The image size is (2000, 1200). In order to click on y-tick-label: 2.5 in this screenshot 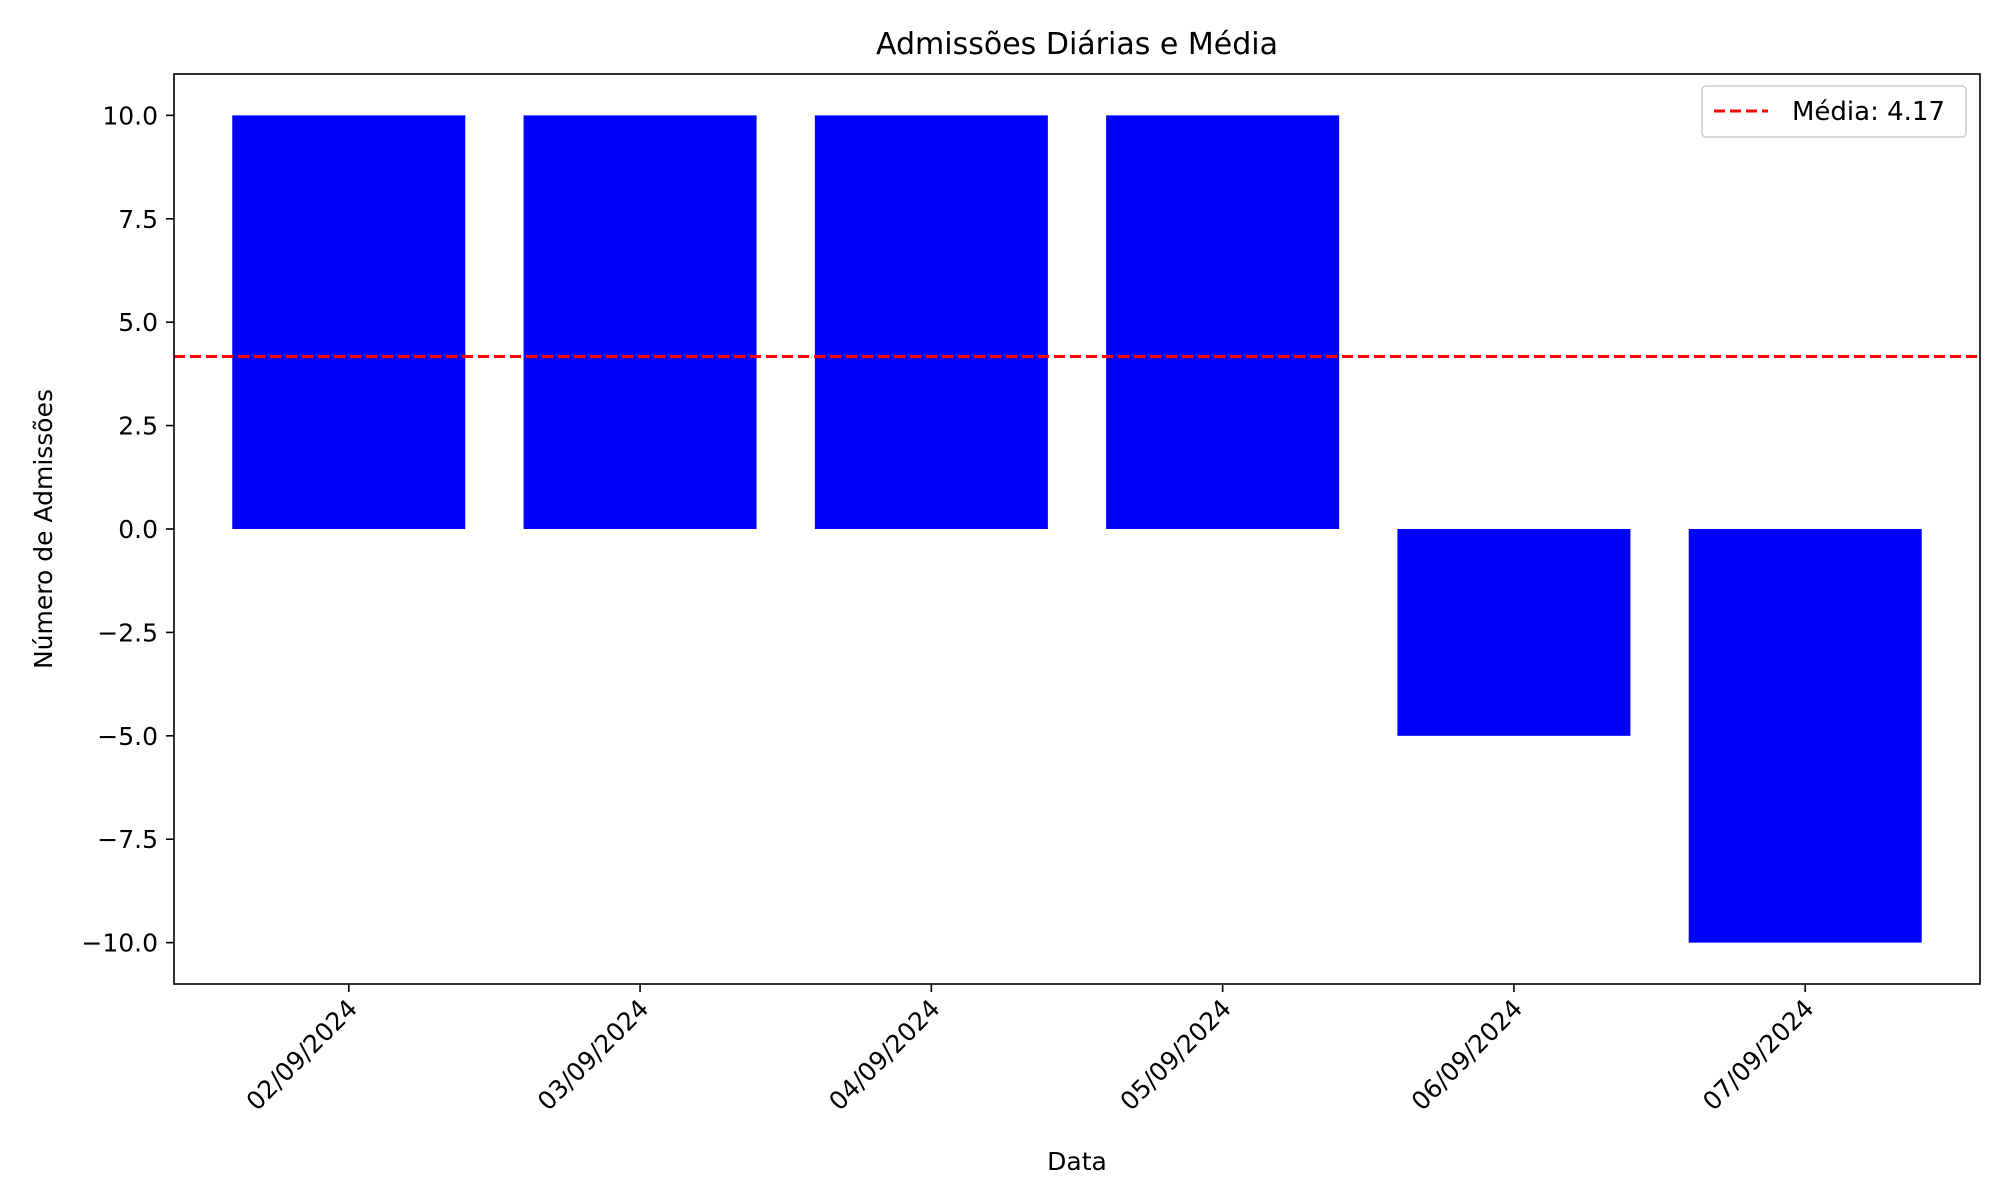, I will do `click(138, 426)`.